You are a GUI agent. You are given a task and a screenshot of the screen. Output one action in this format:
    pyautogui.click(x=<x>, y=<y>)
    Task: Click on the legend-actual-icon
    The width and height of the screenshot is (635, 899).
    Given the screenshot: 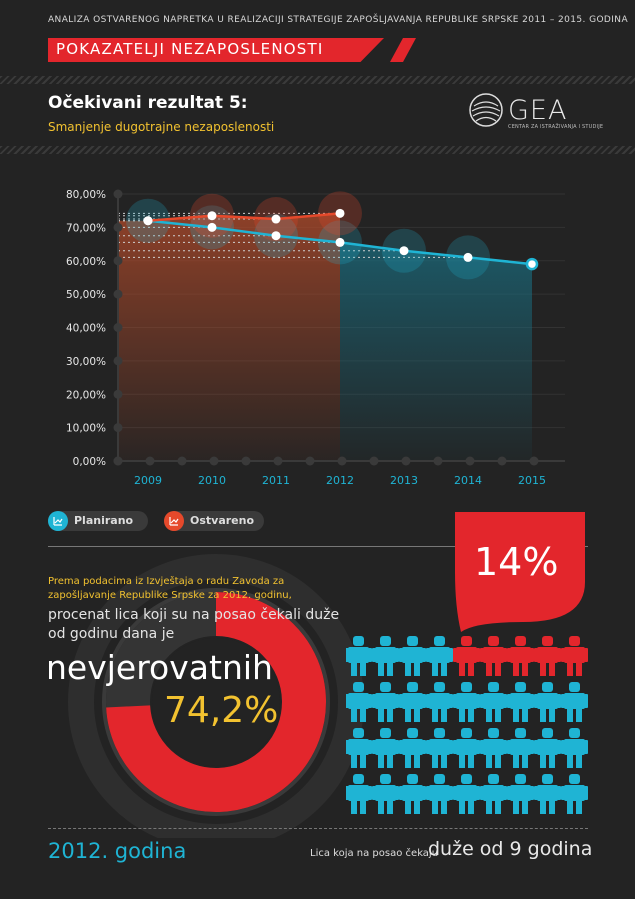 What is the action you would take?
    pyautogui.click(x=174, y=521)
    